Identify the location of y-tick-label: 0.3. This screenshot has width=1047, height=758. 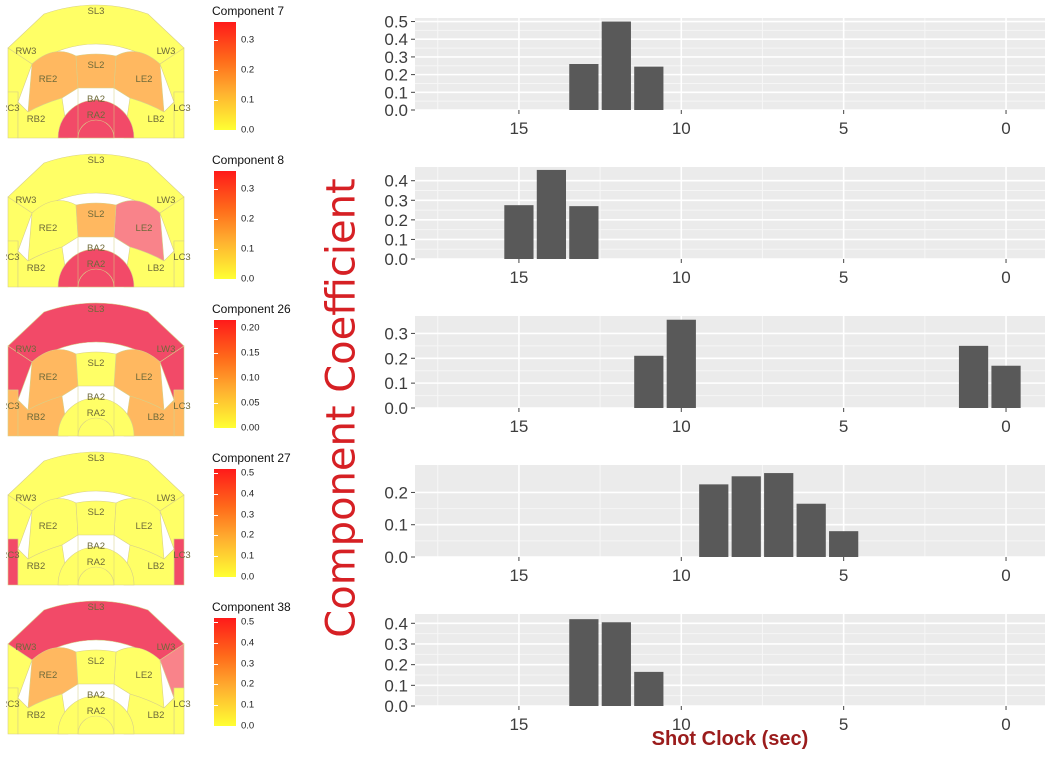
(396, 333).